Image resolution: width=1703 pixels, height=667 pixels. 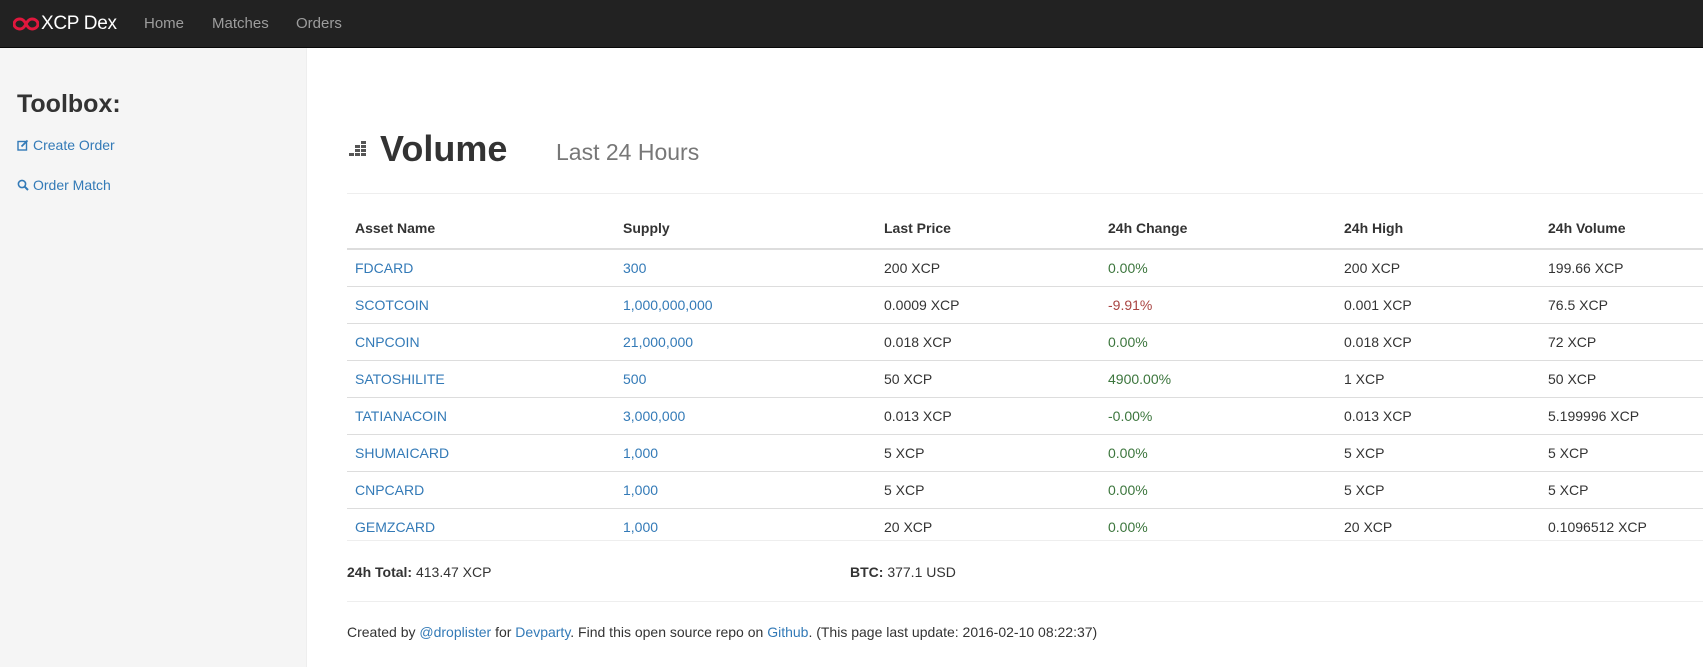 I want to click on supply-link: 1,000,000,000, so click(x=668, y=305).